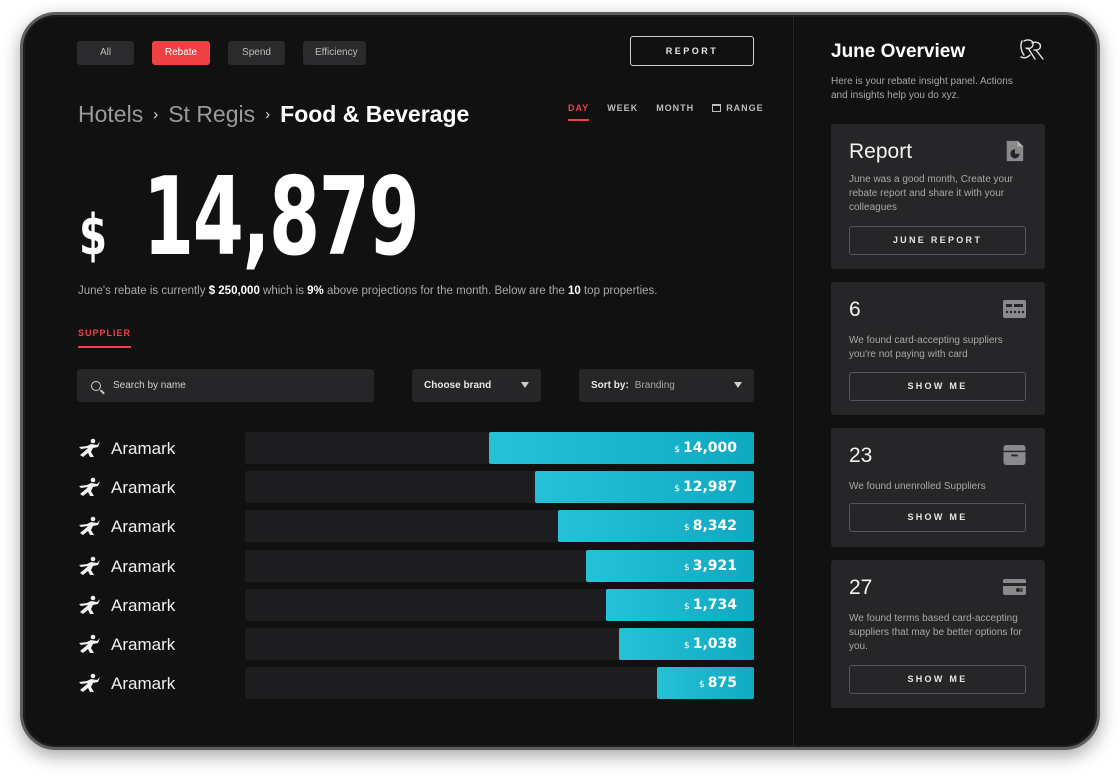 The height and width of the screenshot is (778, 1120). I want to click on filter-all: All, so click(105, 53).